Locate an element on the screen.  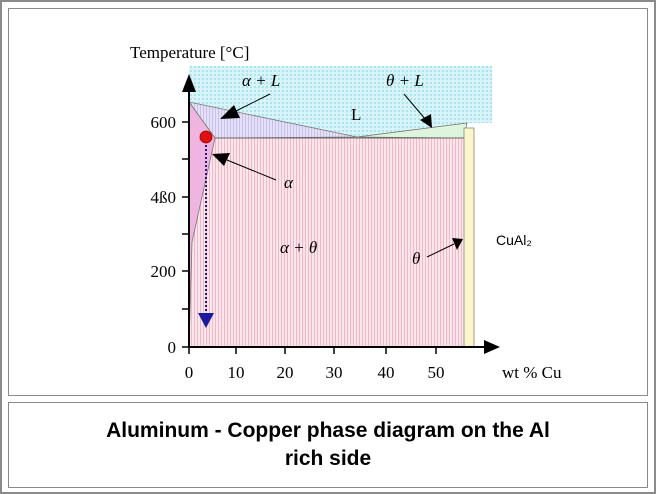
pointers is located at coordinates (340, 175).